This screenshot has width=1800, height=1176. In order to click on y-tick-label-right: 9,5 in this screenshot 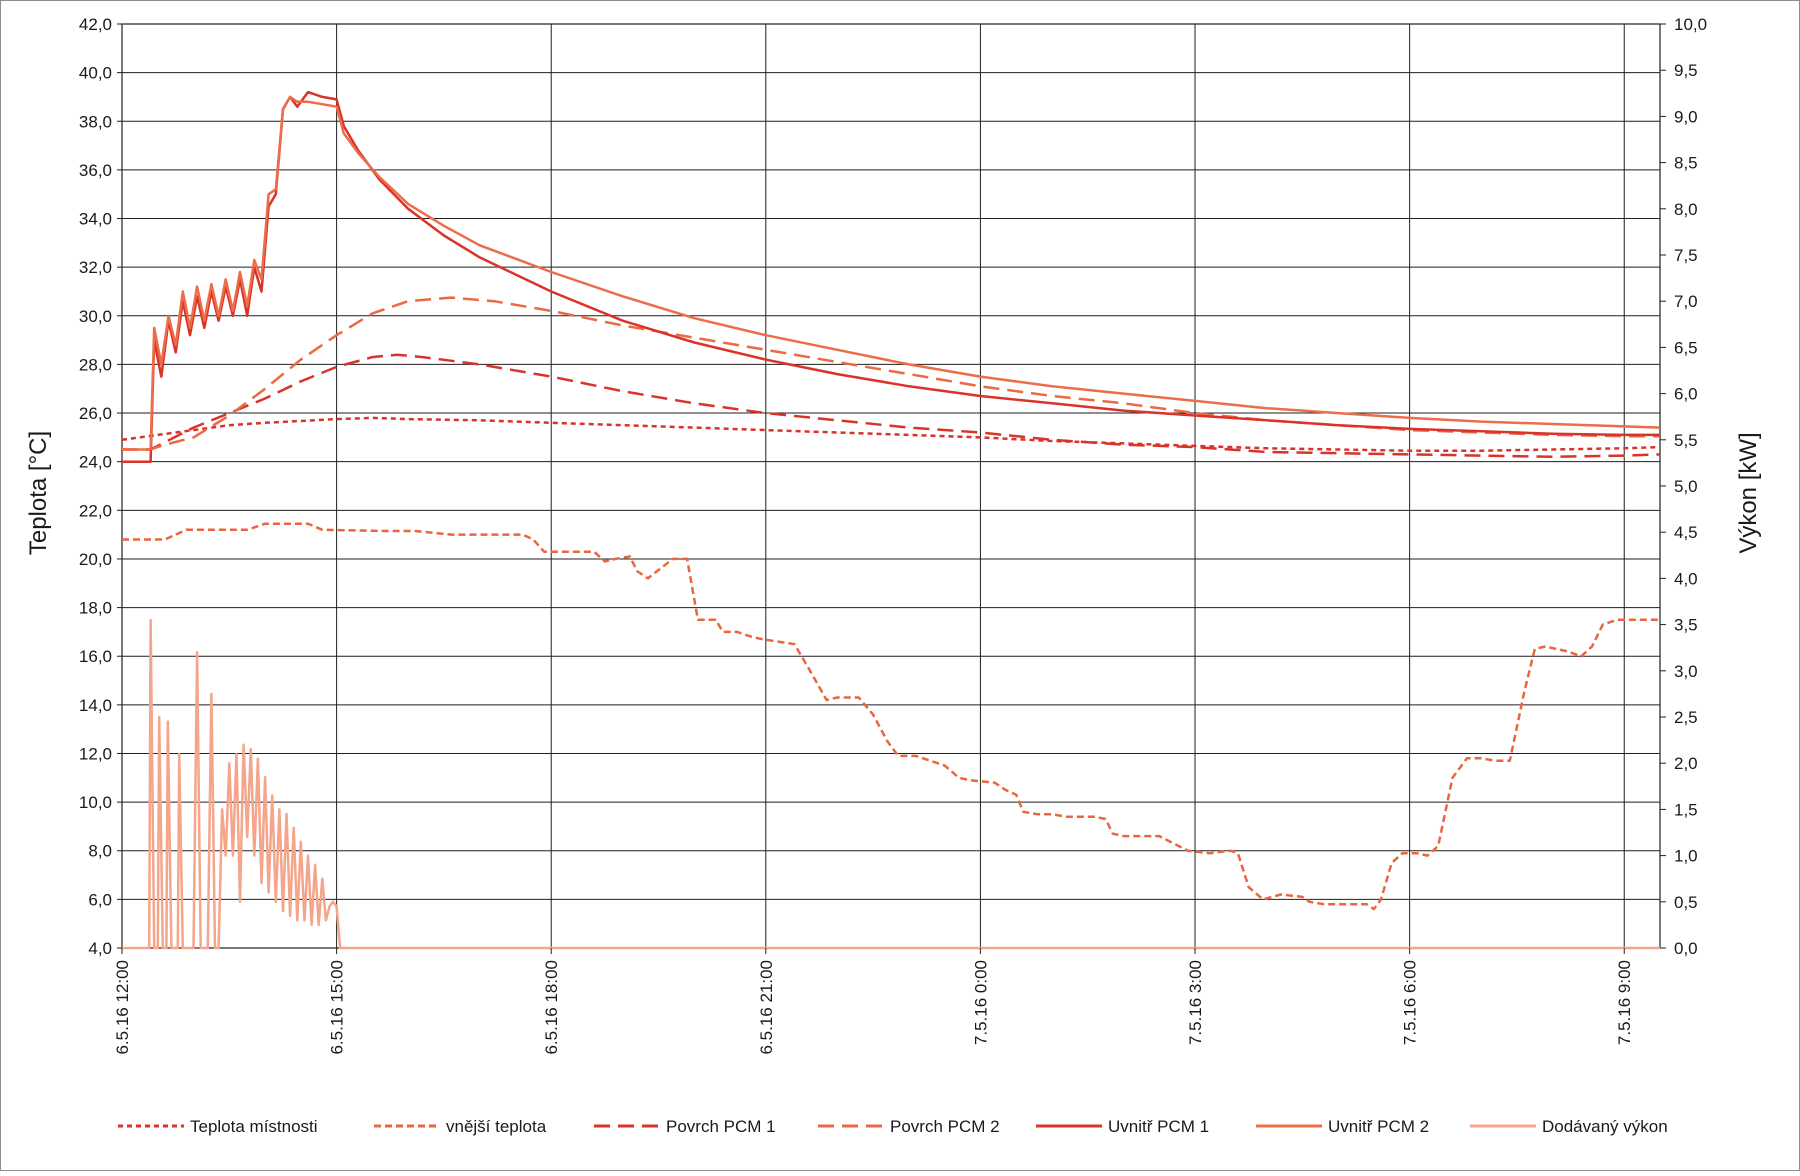, I will do `click(1686, 70)`.